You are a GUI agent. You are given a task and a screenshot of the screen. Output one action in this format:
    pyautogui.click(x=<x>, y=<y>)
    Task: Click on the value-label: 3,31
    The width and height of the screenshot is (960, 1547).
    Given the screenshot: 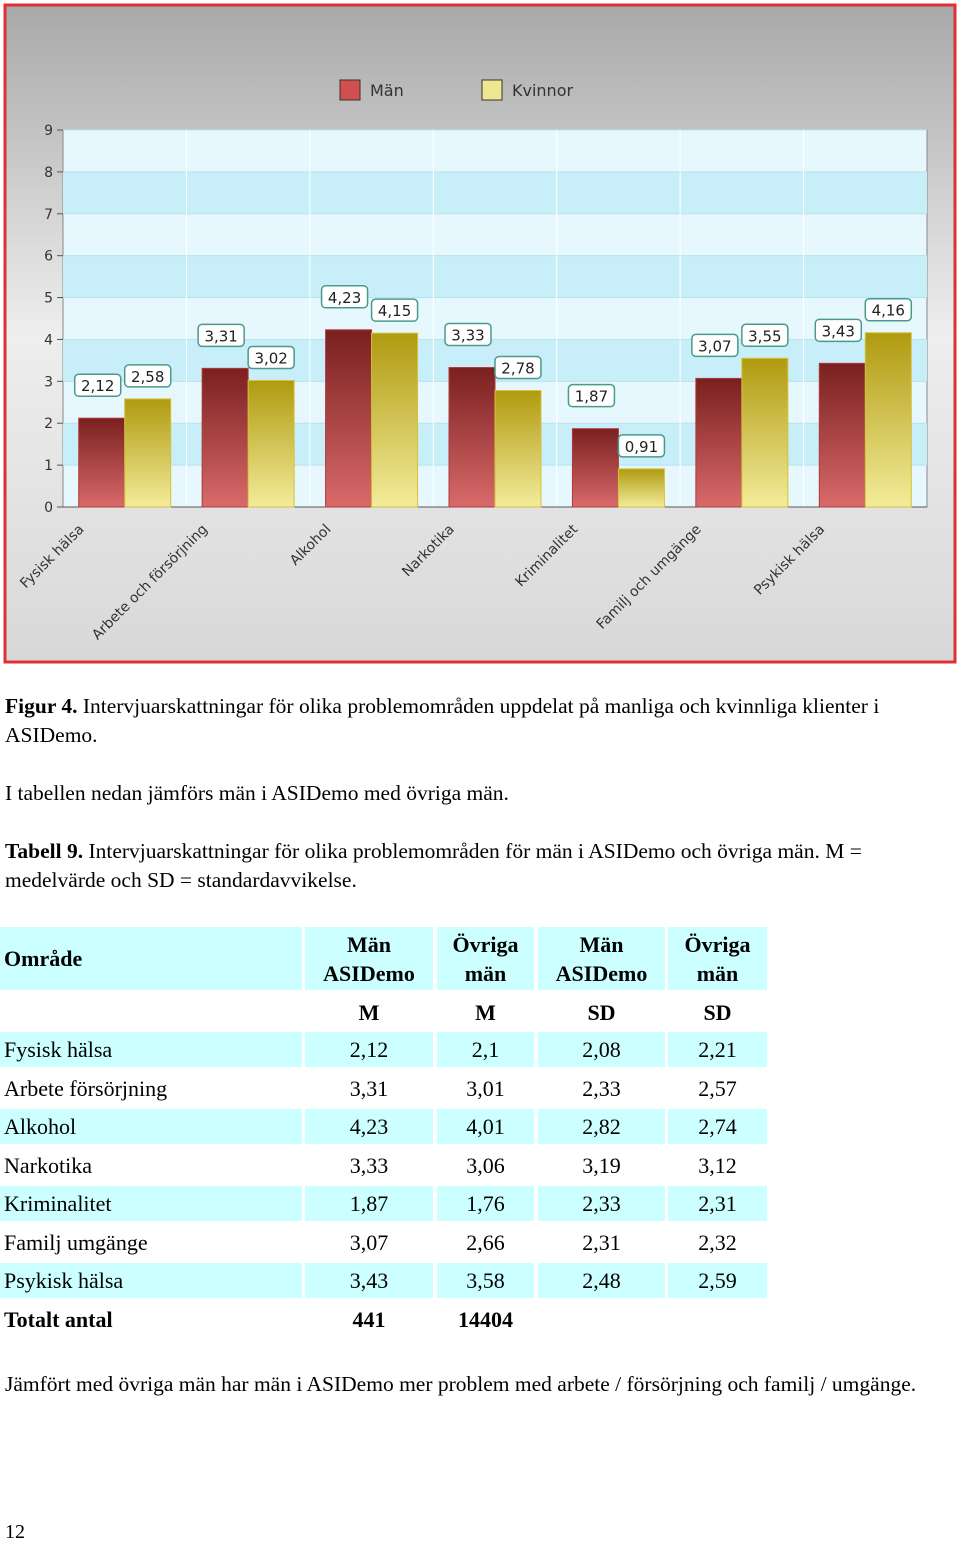 What is the action you would take?
    pyautogui.click(x=220, y=336)
    